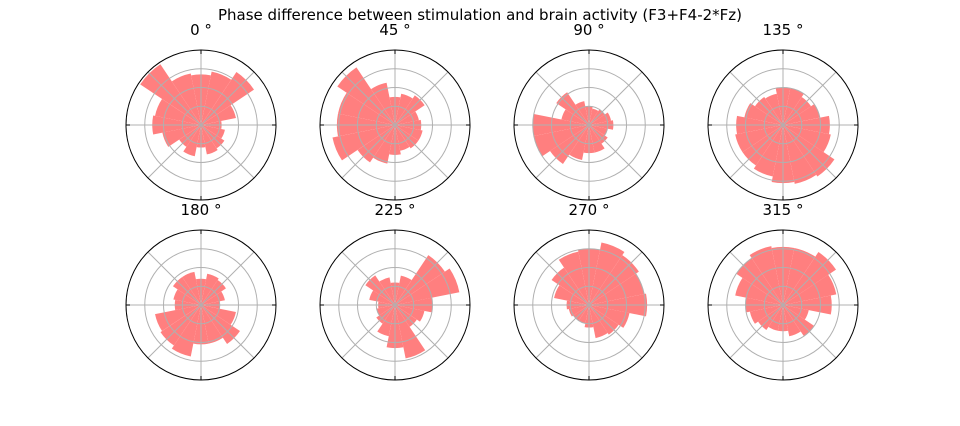 The height and width of the screenshot is (426, 960). What do you see at coordinates (588, 30) in the screenshot?
I see `panel-title: 90 °` at bounding box center [588, 30].